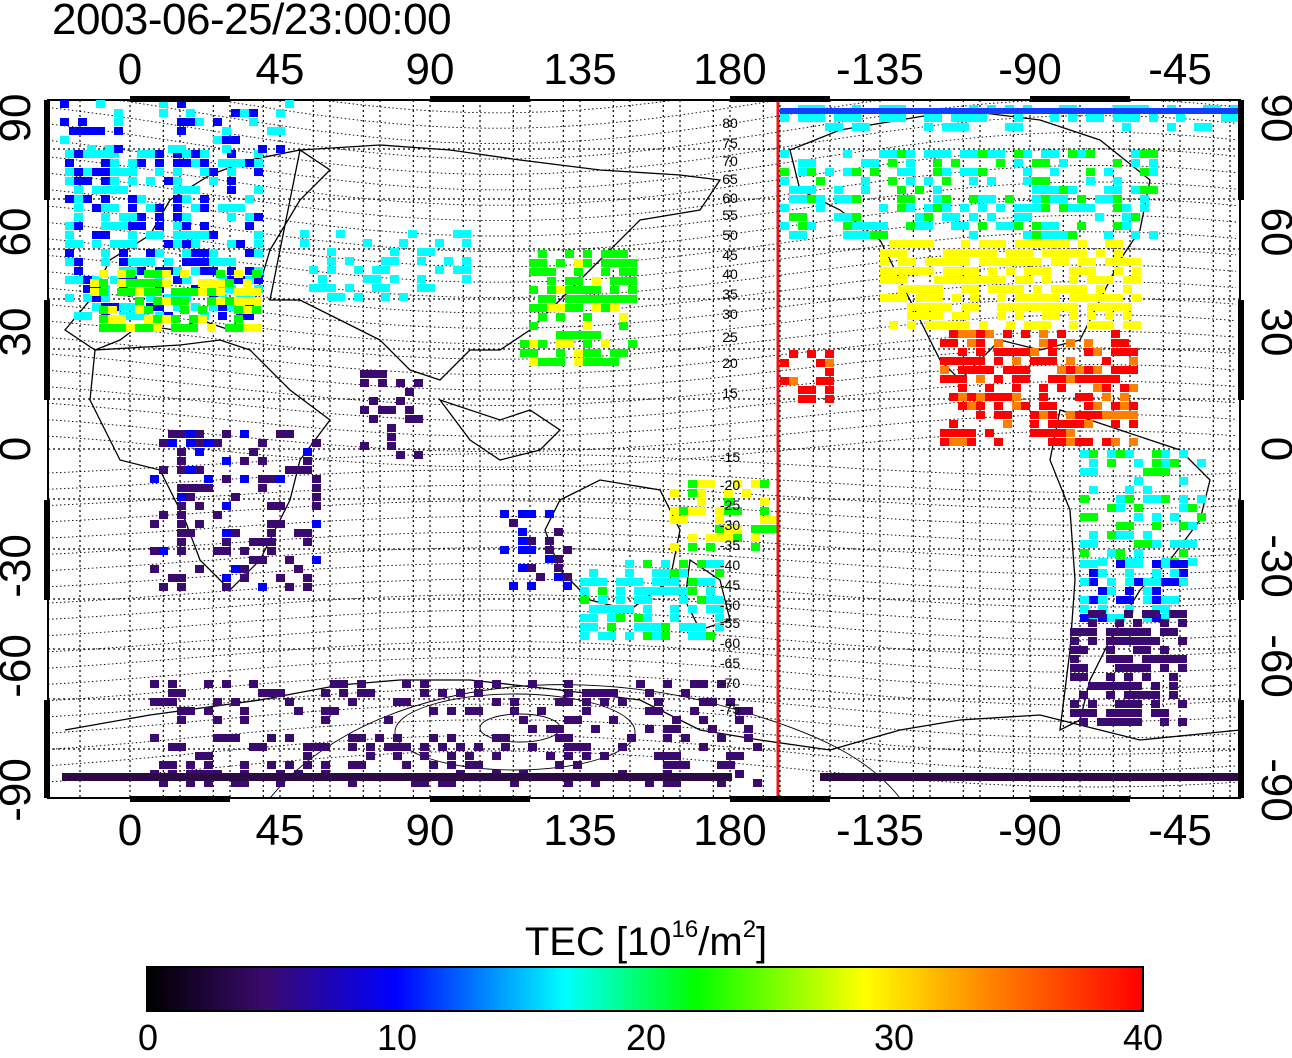 The image size is (1292, 1058). Describe the element at coordinates (730, 161) in the screenshot. I see `tick-label: 70` at that location.